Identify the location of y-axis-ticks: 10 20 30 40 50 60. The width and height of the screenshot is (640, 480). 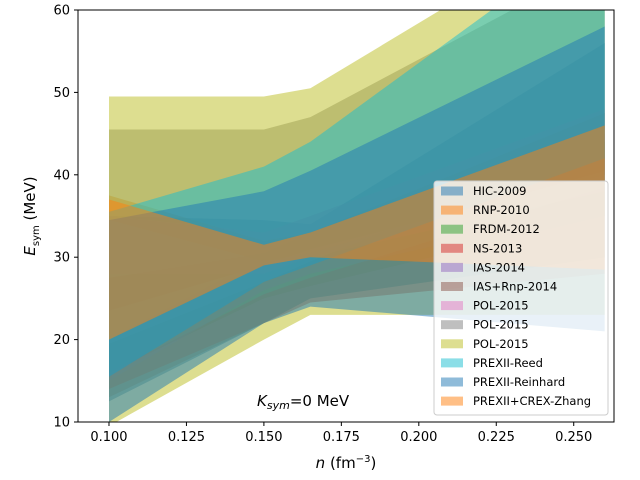
(65, 217).